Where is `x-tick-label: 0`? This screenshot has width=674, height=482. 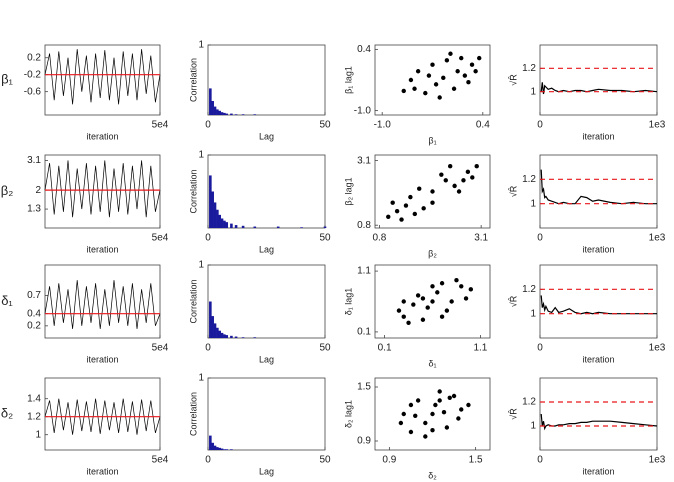 x-tick-label: 0 is located at coordinates (208, 460).